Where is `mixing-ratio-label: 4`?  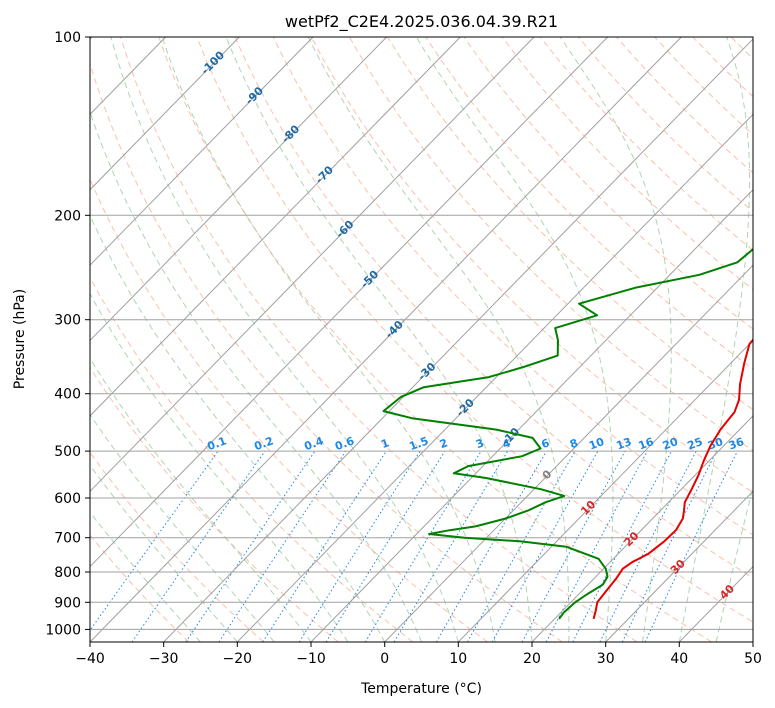 mixing-ratio-label: 4 is located at coordinates (507, 443).